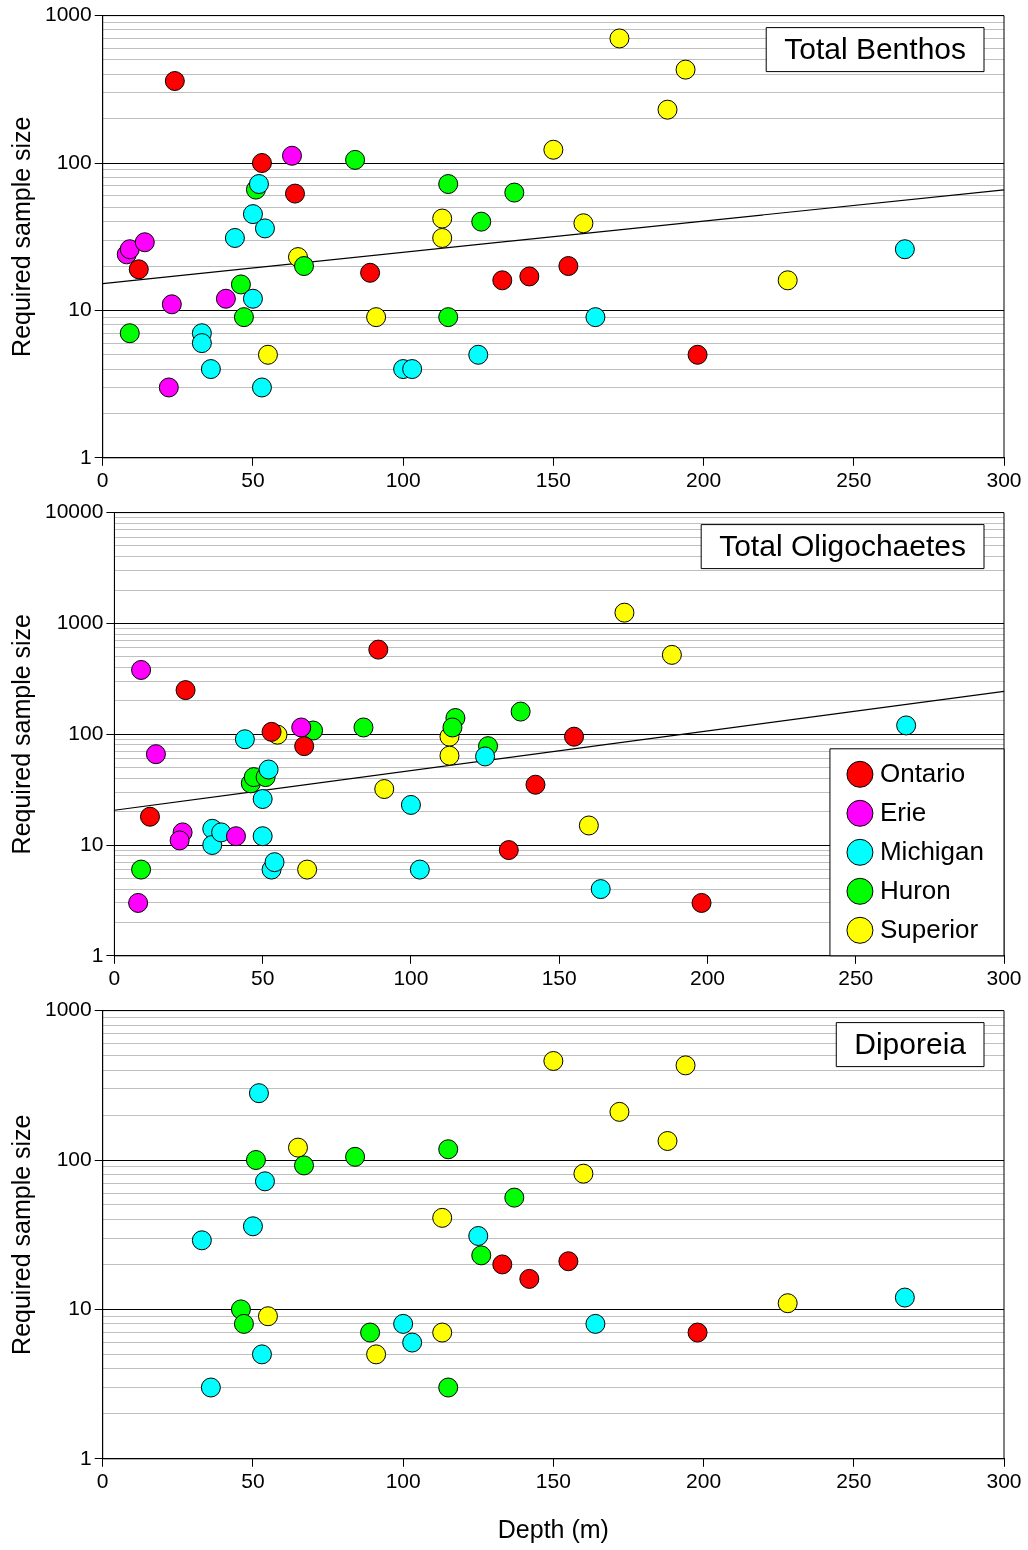 This screenshot has width=1028, height=1550. I want to click on legend-label: Erie, so click(903, 812).